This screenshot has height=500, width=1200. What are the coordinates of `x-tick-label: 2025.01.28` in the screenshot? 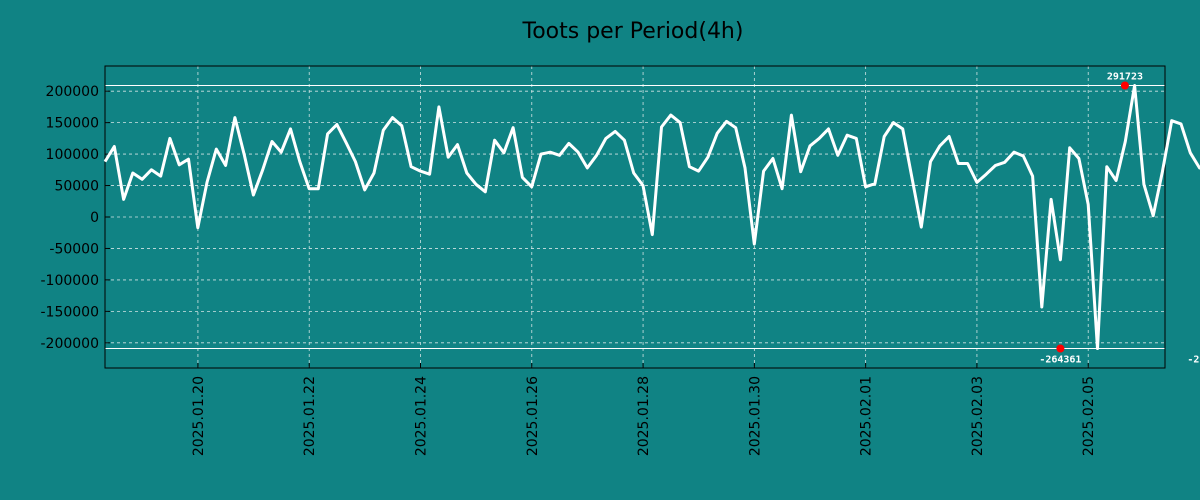 It's located at (644, 416).